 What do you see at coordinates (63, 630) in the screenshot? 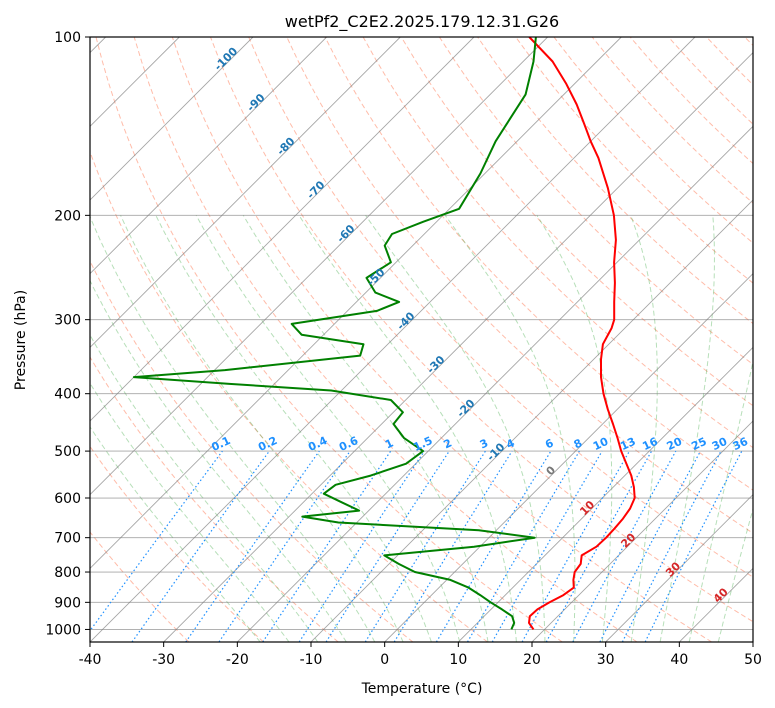
I see `y-tick-label: 1000` at bounding box center [63, 630].